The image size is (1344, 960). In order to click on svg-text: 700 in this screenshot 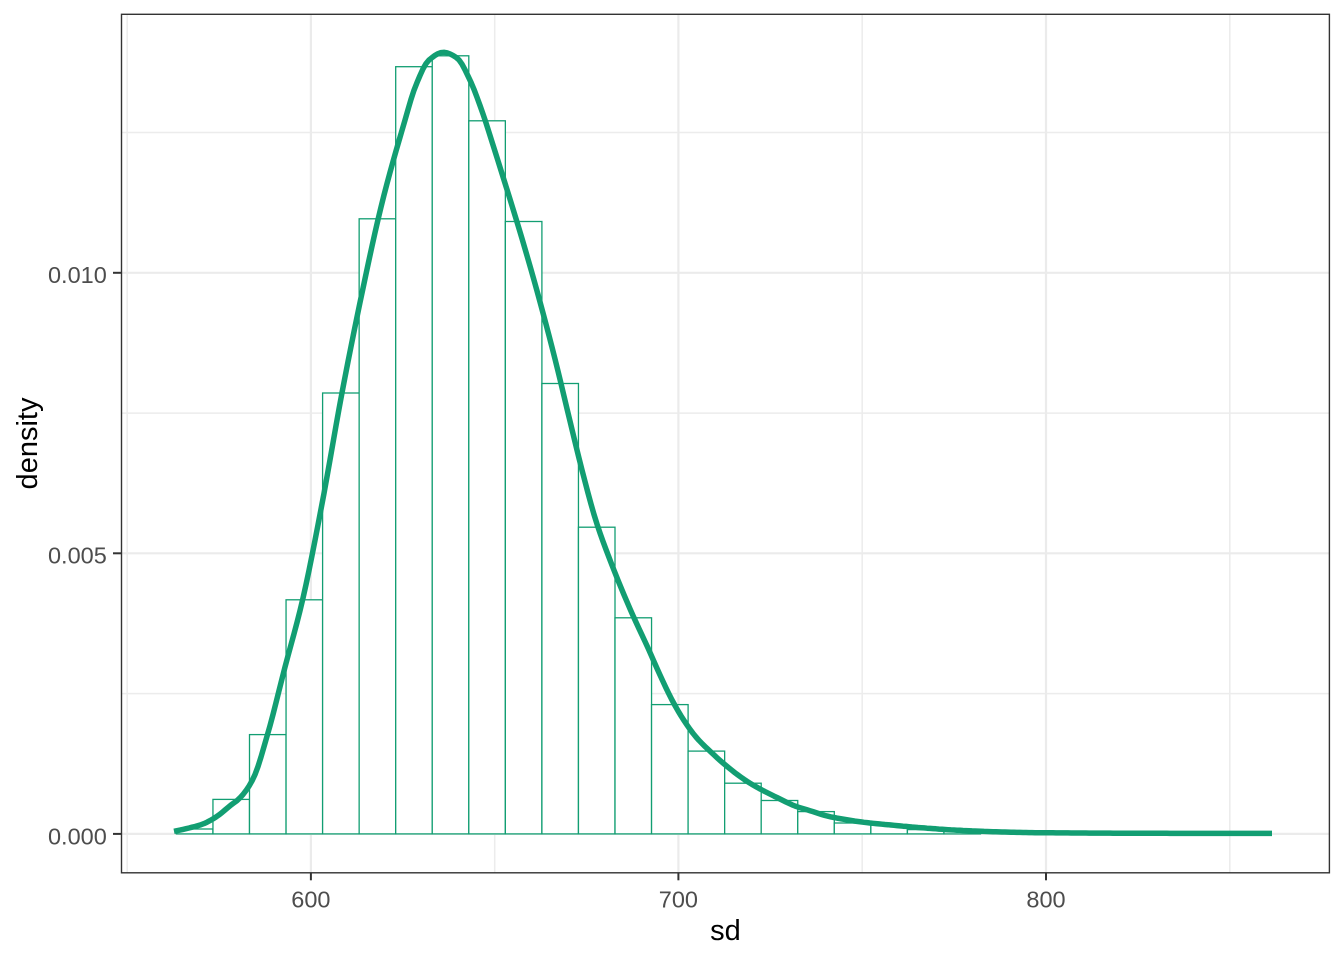, I will do `click(678, 899)`.